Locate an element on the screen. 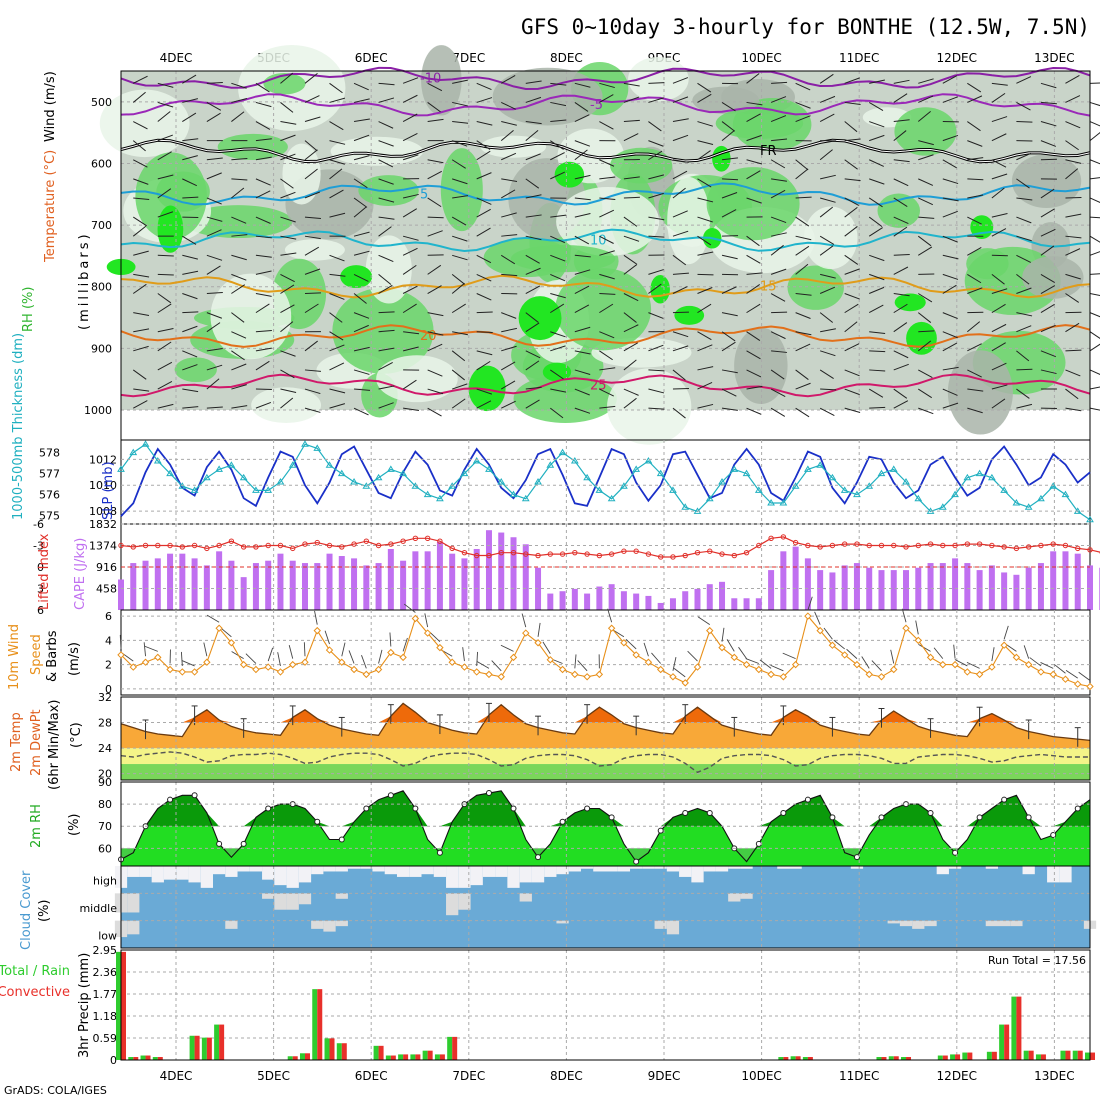 This screenshot has height=1100, width=1100. isotherm--10 is located at coordinates (605, 78).